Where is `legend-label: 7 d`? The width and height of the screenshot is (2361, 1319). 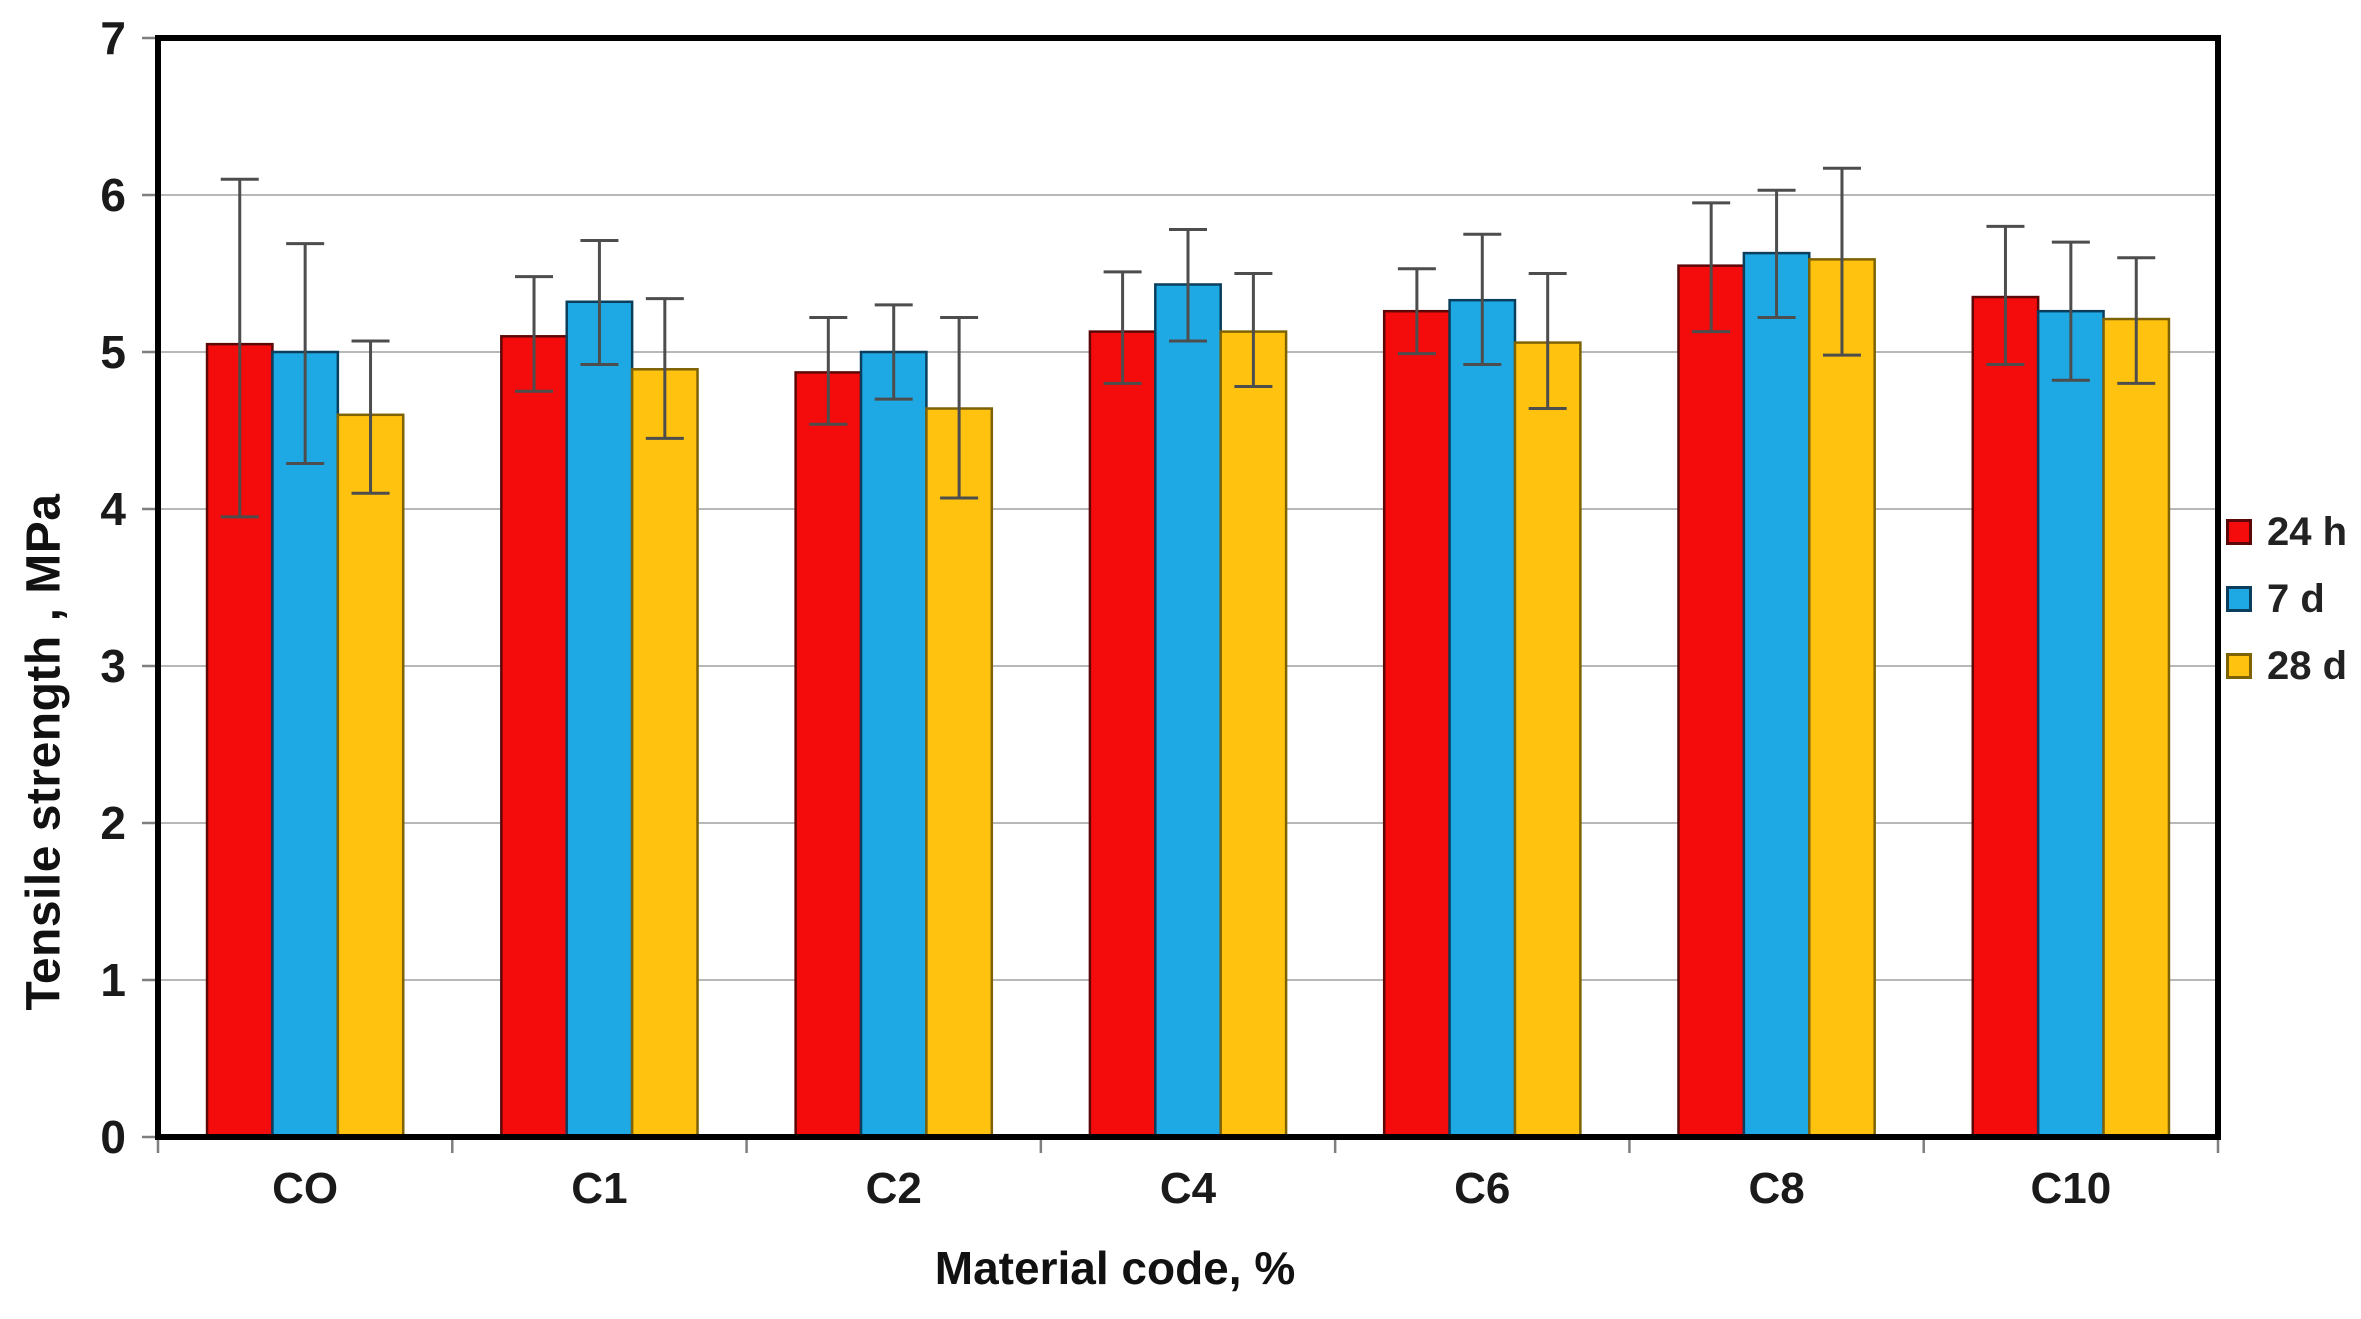 legend-label: 7 d is located at coordinates (2296, 599).